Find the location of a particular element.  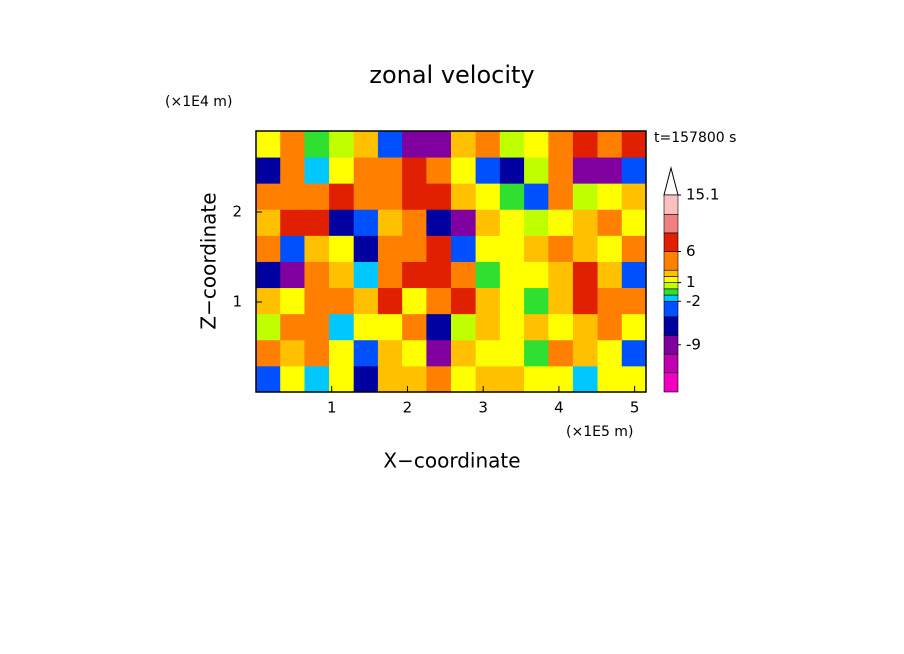

x-tick-label: 3 is located at coordinates (483, 408).